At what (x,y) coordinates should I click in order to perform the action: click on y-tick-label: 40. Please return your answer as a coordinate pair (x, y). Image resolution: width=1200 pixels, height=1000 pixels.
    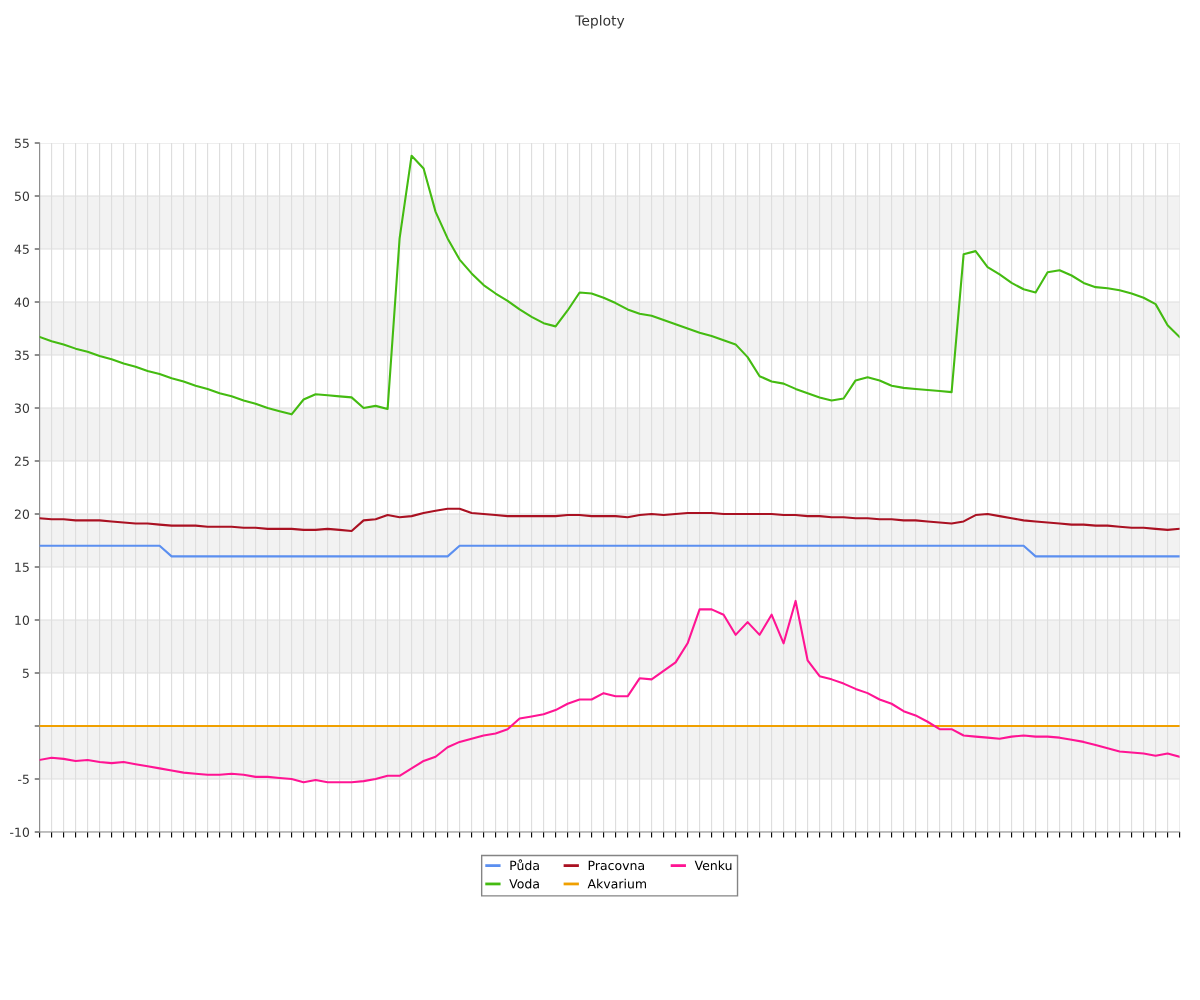
    Looking at the image, I should click on (22, 302).